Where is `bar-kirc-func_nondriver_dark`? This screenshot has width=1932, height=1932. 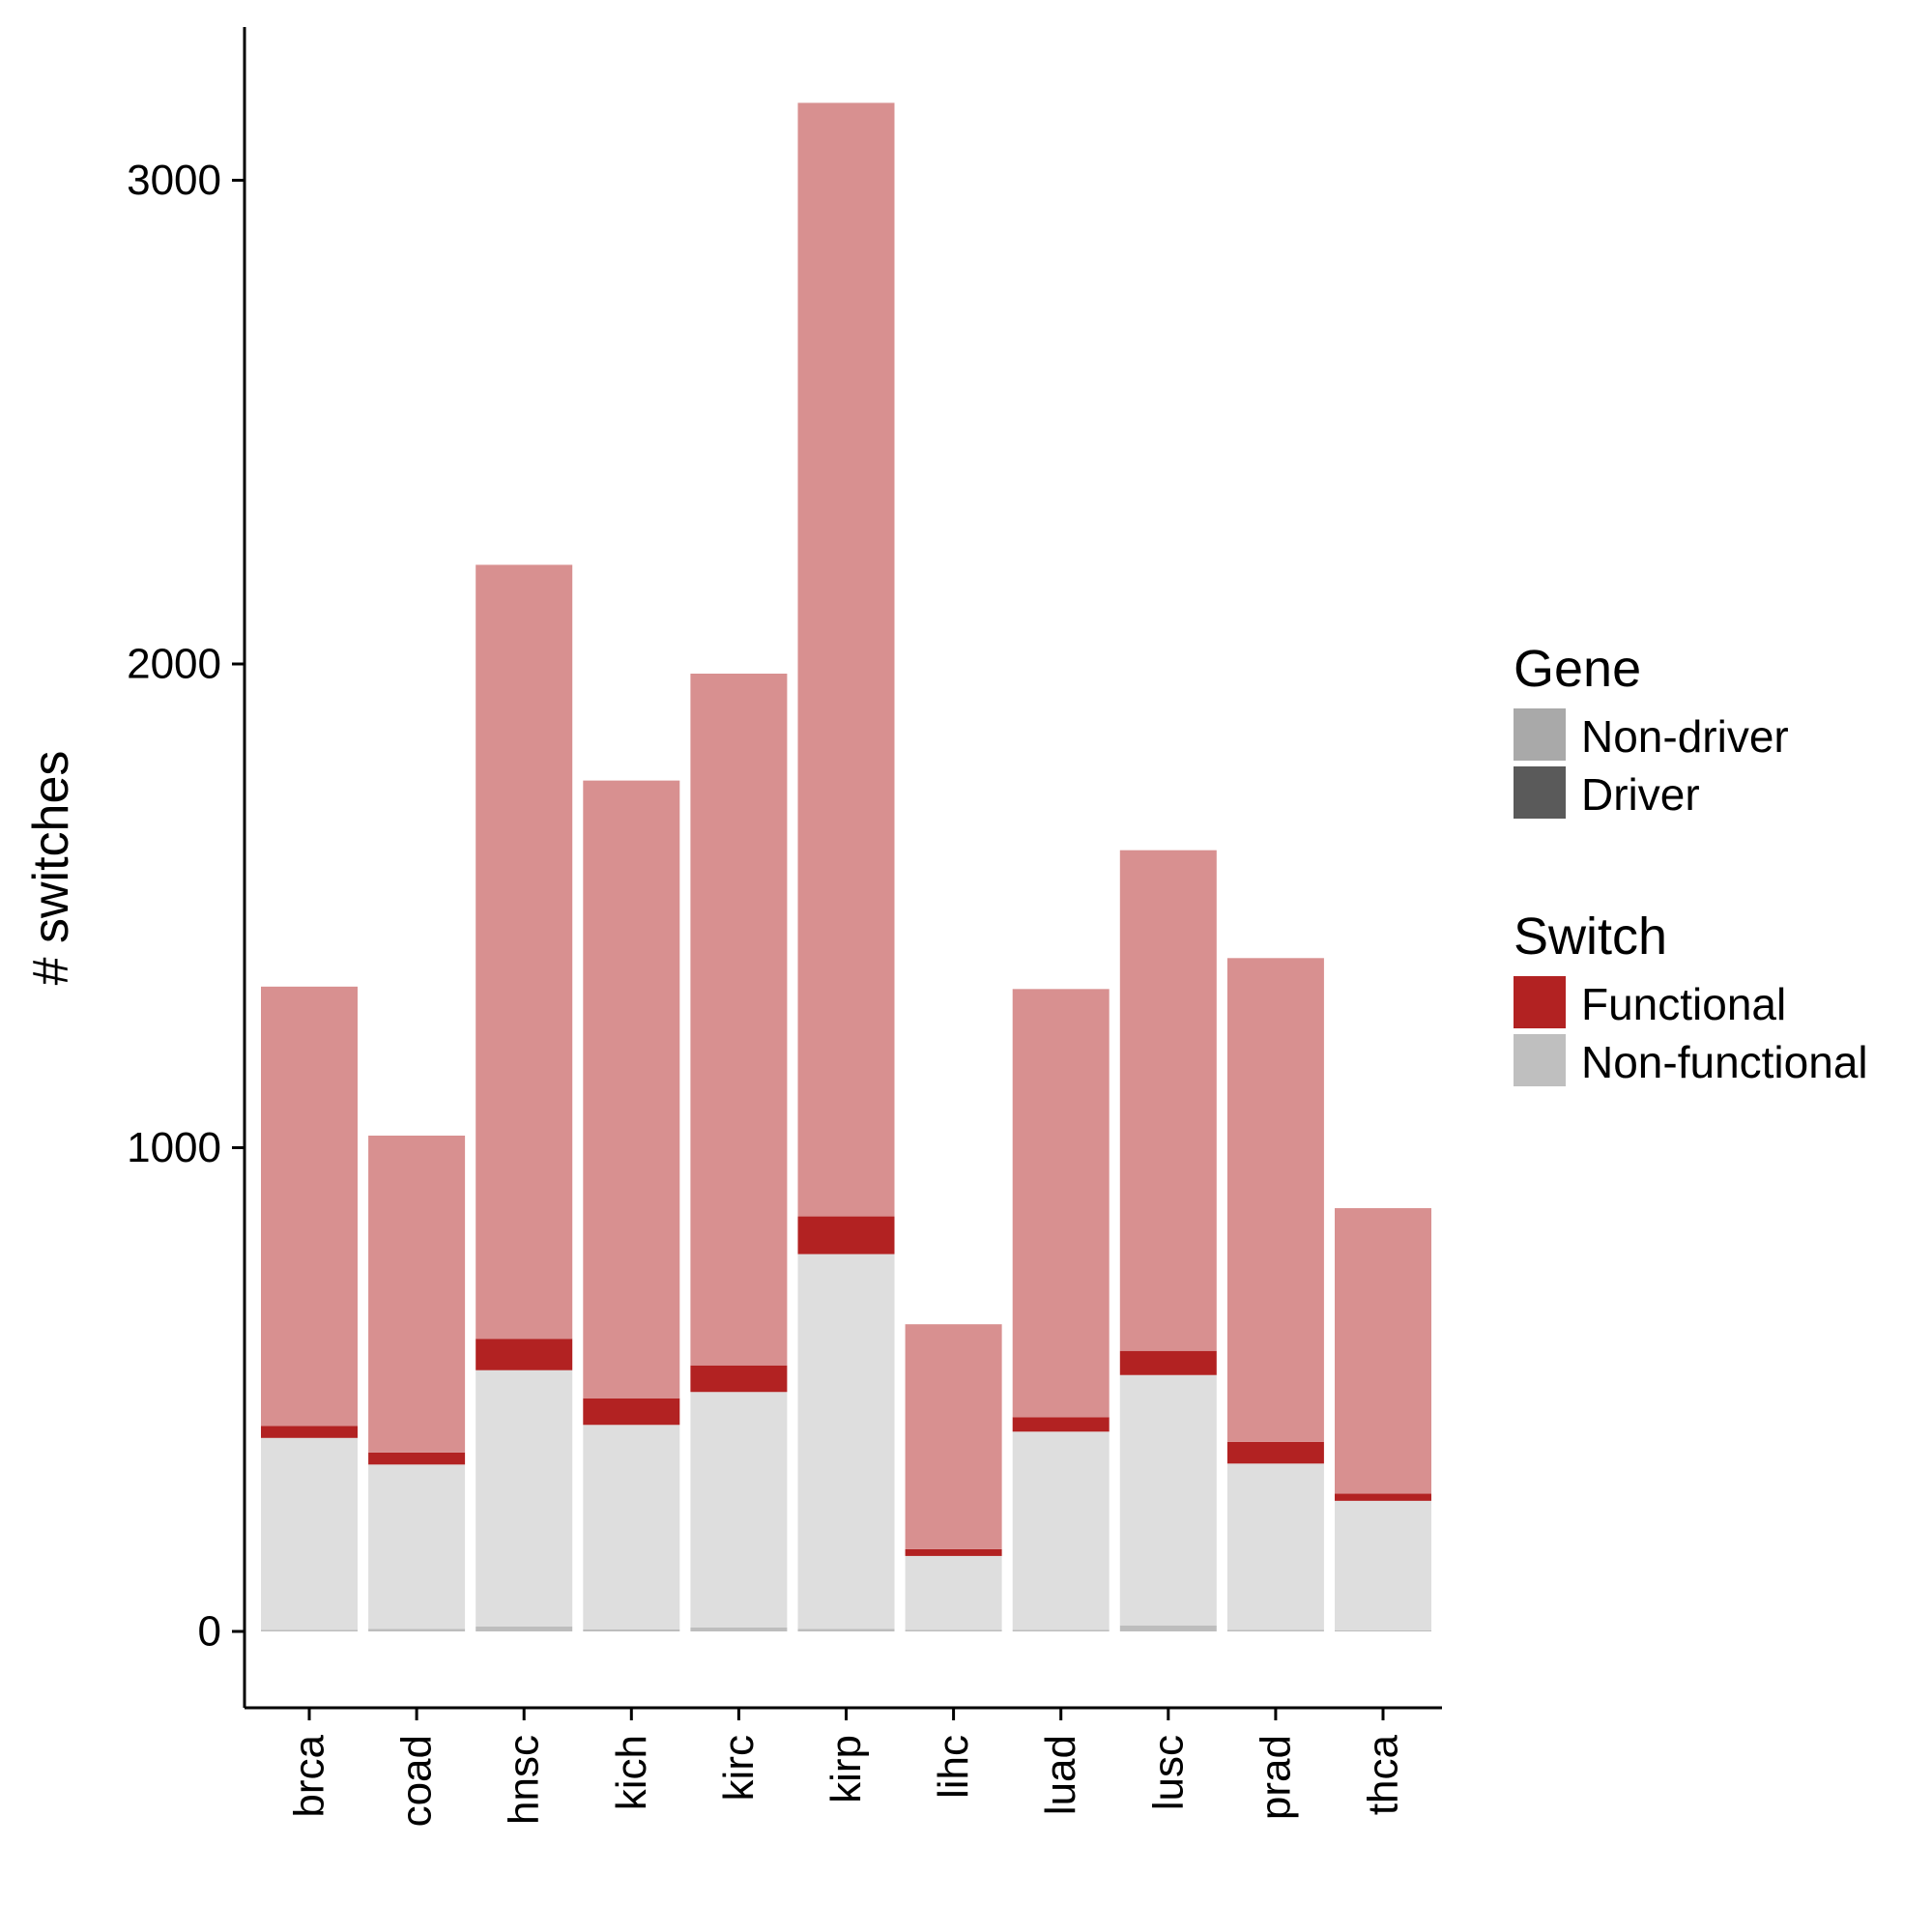 bar-kirc-func_nondriver_dark is located at coordinates (739, 1379).